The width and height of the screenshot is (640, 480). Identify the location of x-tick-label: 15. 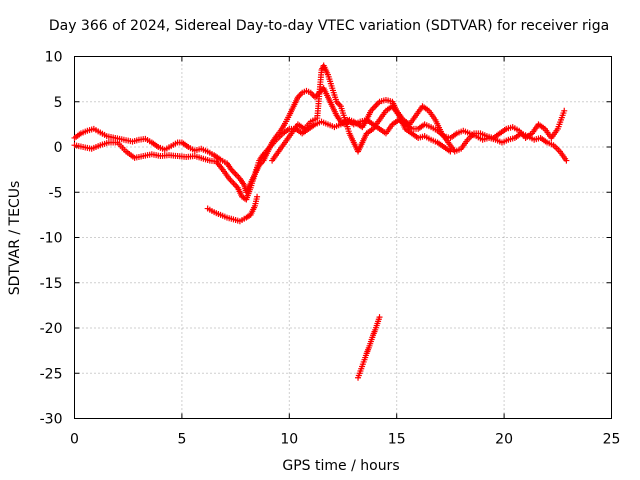
(397, 440).